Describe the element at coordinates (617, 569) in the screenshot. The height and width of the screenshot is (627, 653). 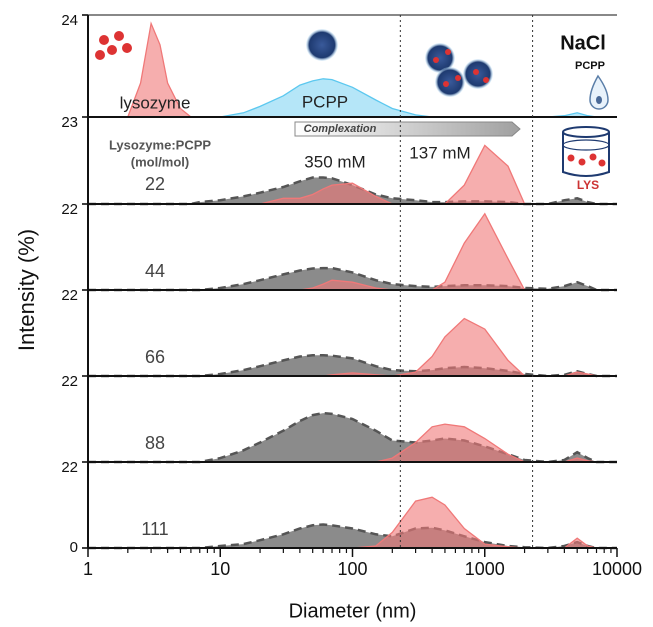
I see `x-tick-label: 10000` at that location.